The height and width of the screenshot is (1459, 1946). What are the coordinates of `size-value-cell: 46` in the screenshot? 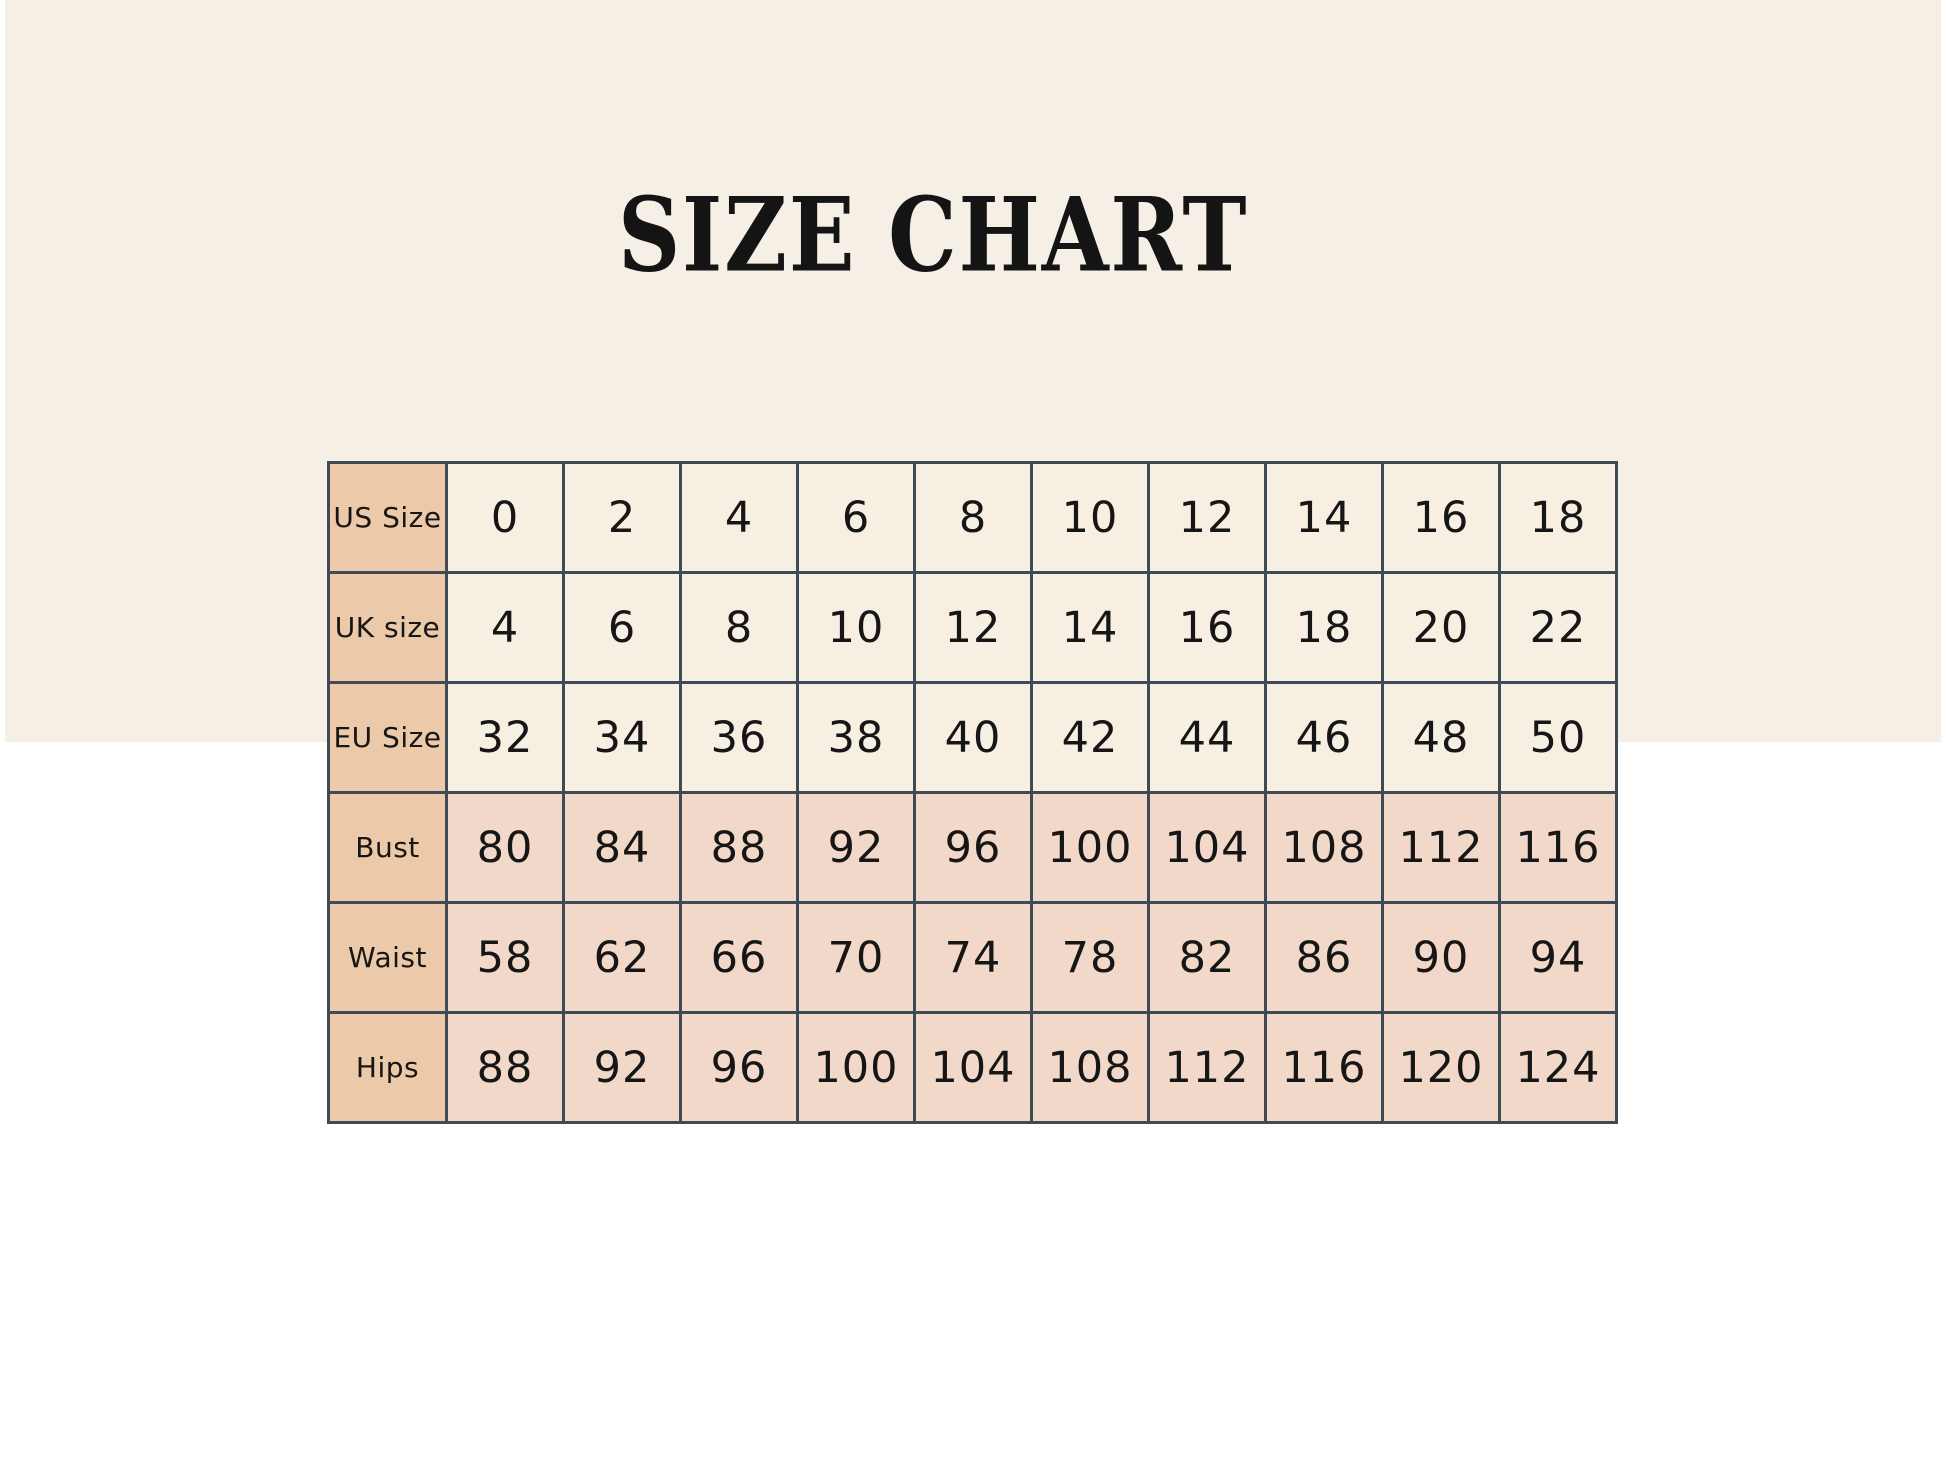 It's located at (1324, 737).